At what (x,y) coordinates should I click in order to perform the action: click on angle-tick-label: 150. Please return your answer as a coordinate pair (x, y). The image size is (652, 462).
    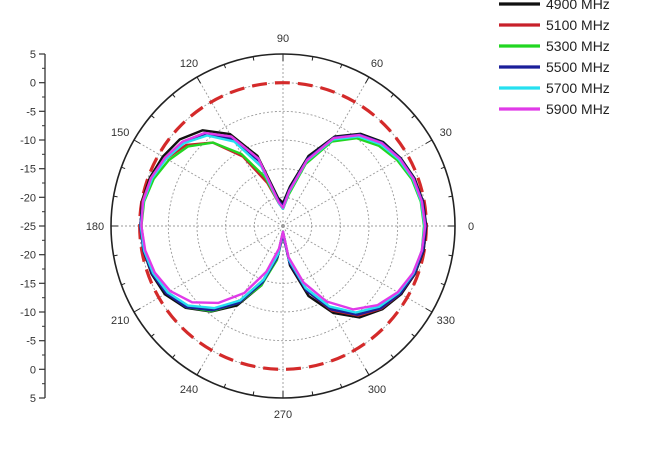
    Looking at the image, I should click on (120, 133).